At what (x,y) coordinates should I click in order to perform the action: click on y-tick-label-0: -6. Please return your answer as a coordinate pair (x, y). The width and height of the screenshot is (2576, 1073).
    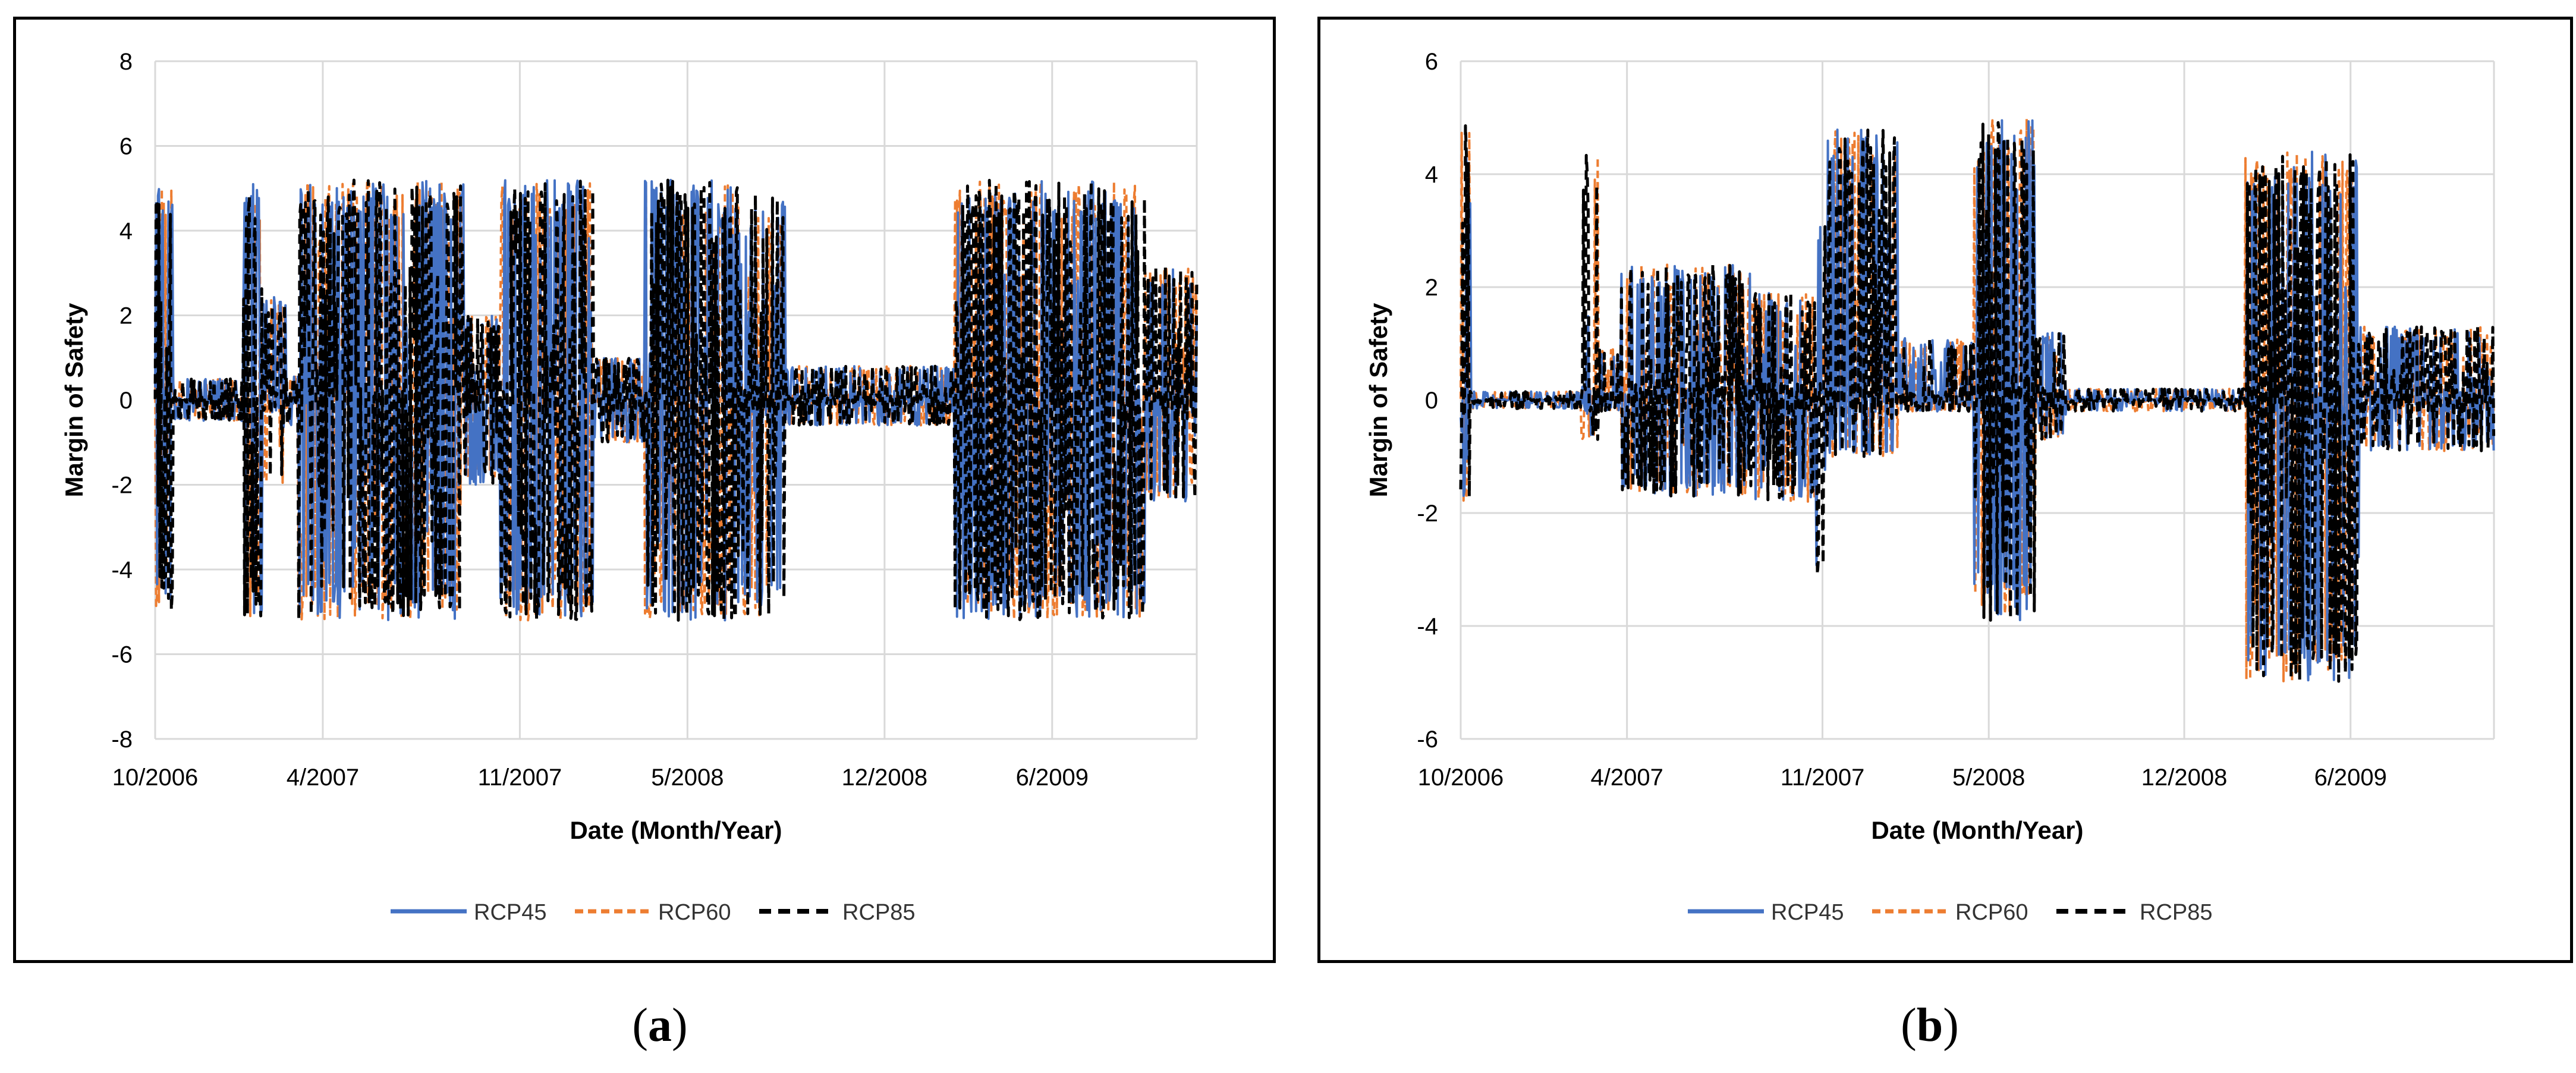
    Looking at the image, I should click on (1427, 739).